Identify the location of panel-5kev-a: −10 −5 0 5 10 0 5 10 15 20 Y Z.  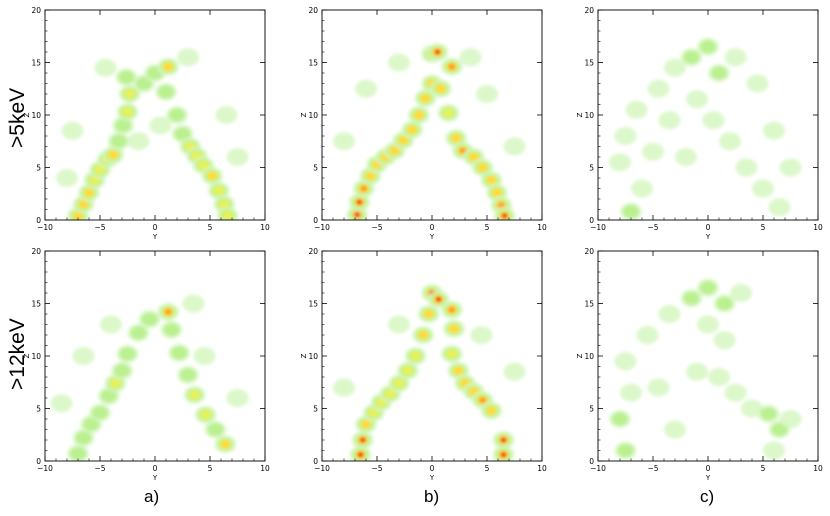
(146, 123).